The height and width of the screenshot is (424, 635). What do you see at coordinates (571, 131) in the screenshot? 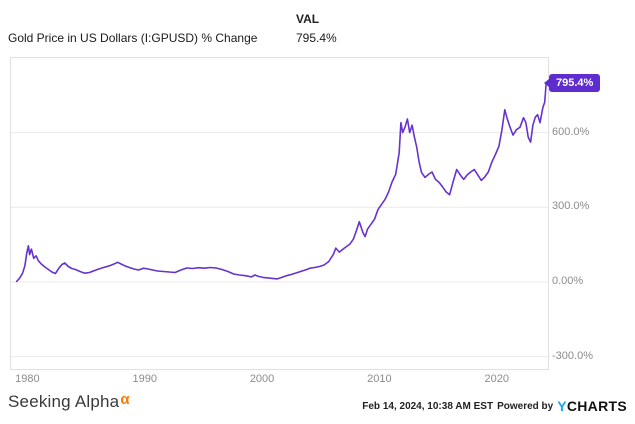
I see `y-tick-label: 600.0%` at bounding box center [571, 131].